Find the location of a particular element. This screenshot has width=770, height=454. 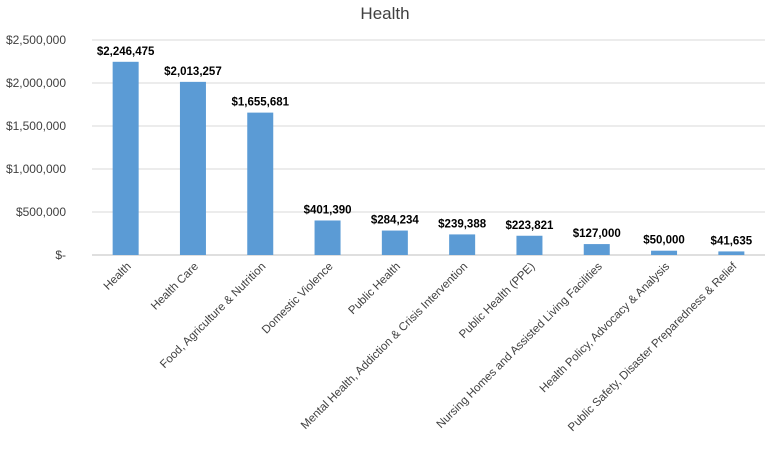

y-tick-label: $2,000,000 is located at coordinates (36, 83).